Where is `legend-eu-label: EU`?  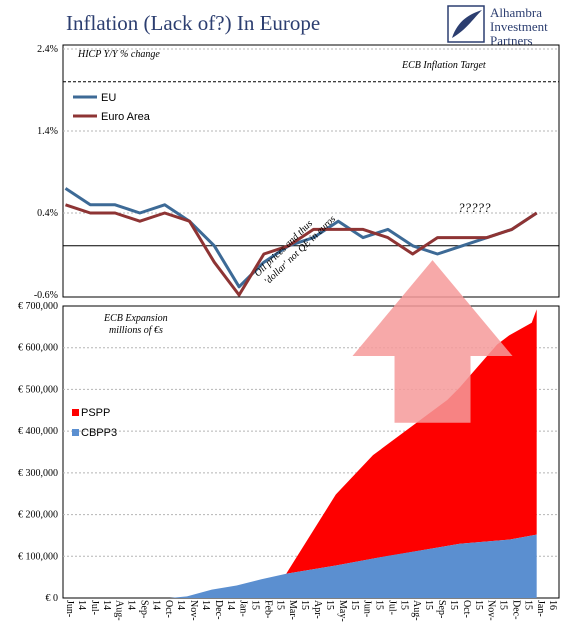
legend-eu-label: EU is located at coordinates (108, 98).